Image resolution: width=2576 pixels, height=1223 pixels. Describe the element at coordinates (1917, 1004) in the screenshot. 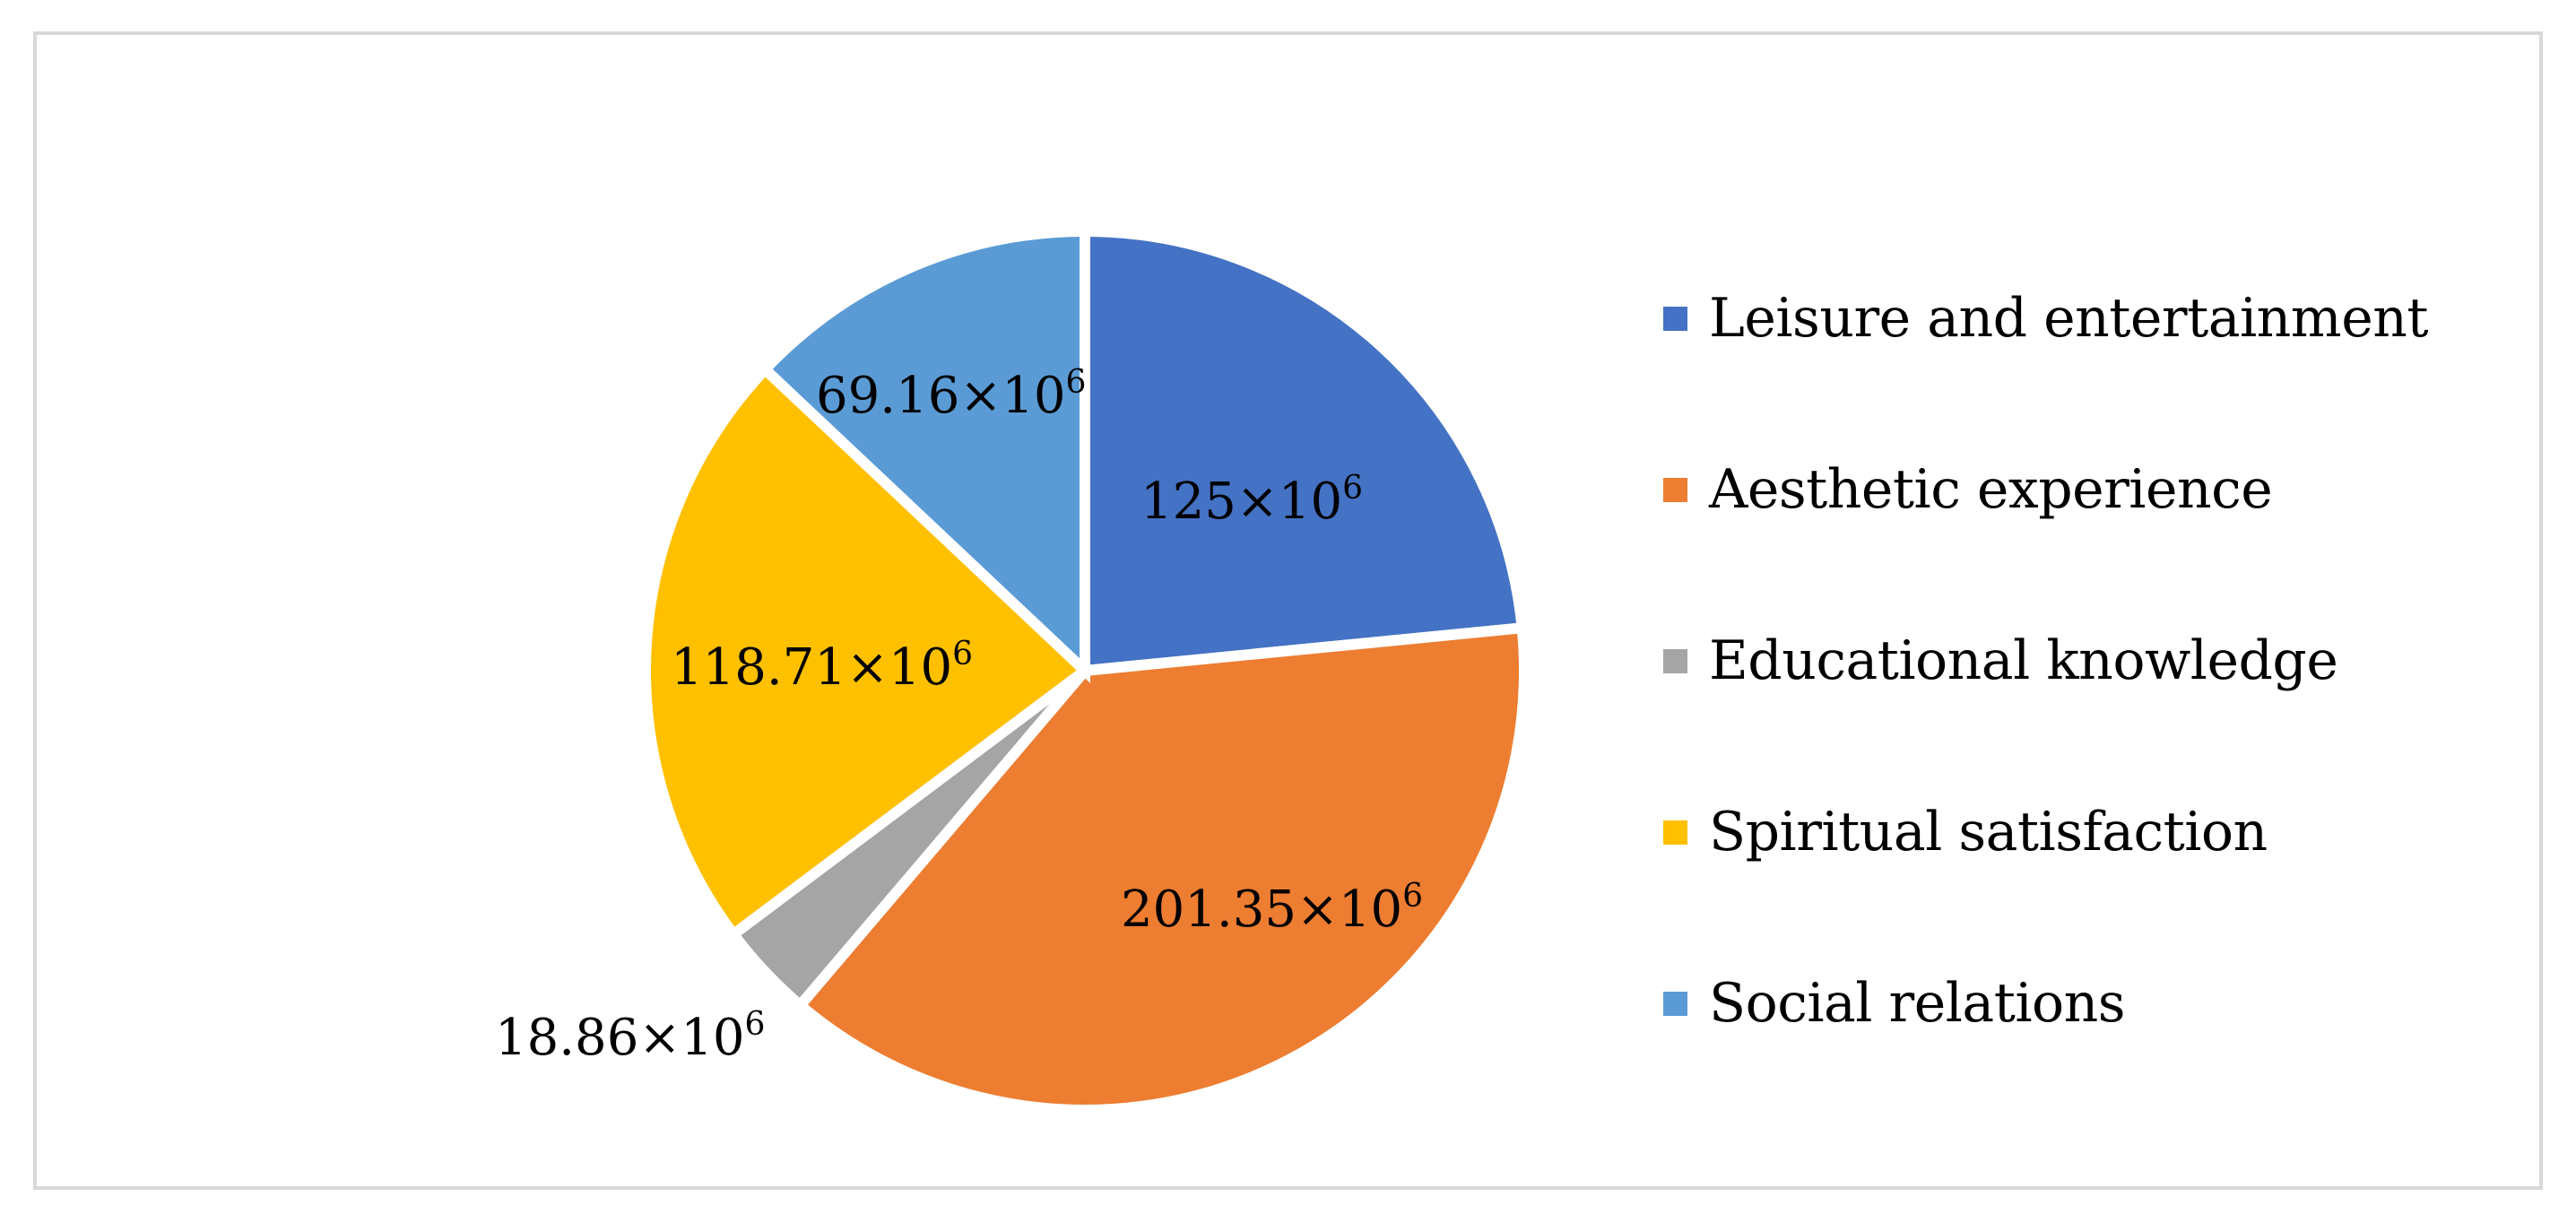

I see `legend-label: Social relations` at that location.